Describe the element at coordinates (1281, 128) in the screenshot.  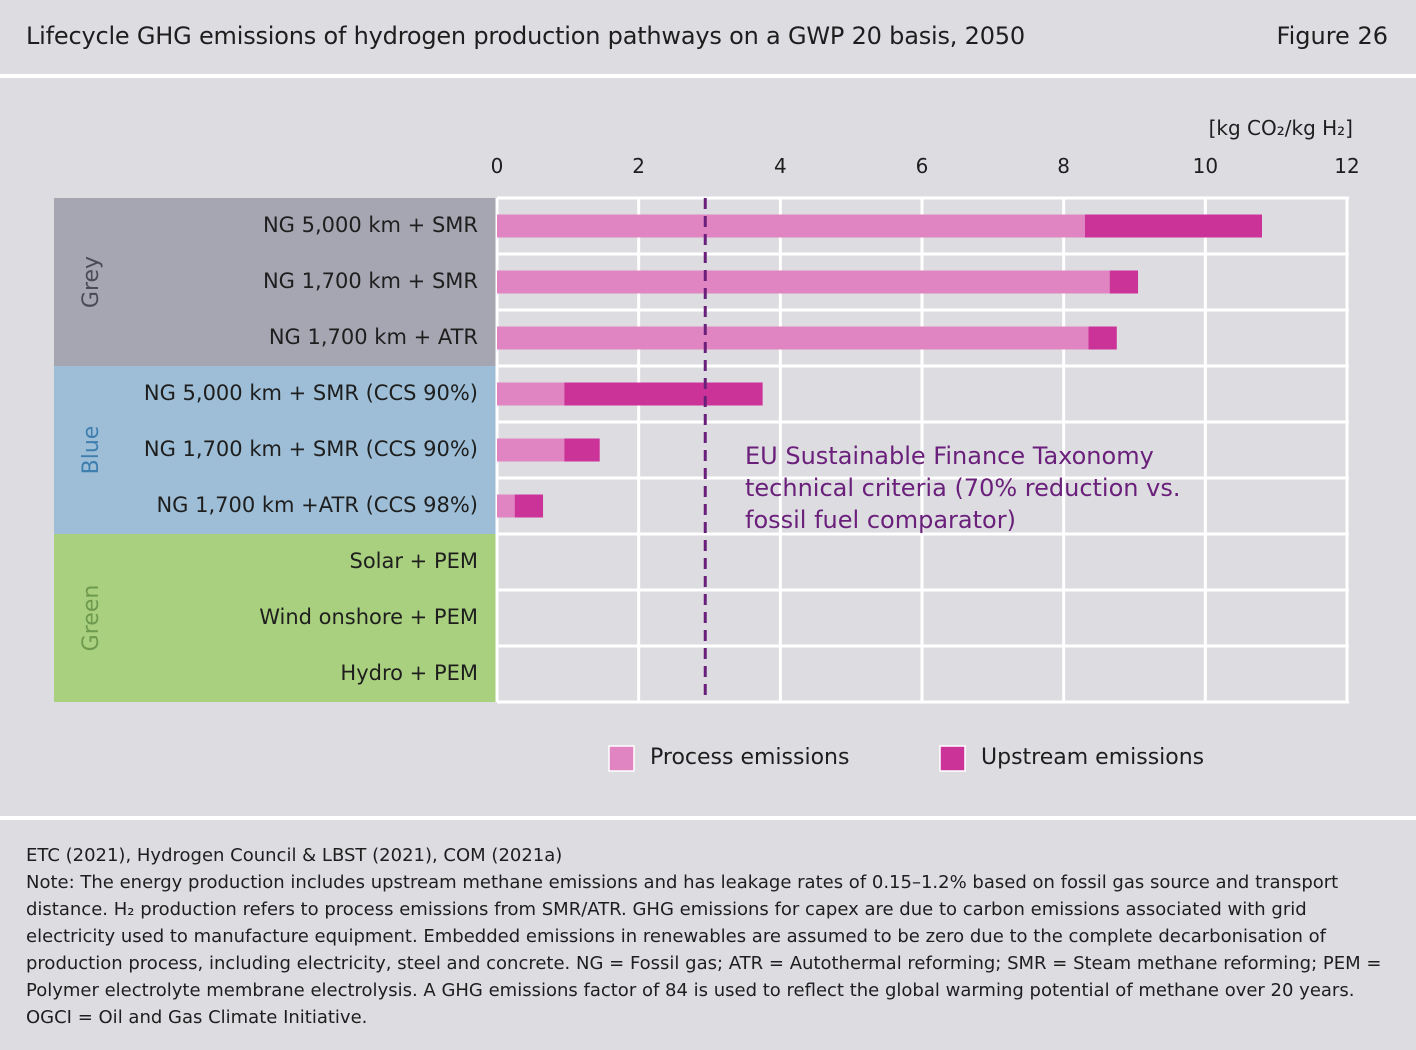
I see `axis-unit-label: [kg CO₂/kg H₂]` at that location.